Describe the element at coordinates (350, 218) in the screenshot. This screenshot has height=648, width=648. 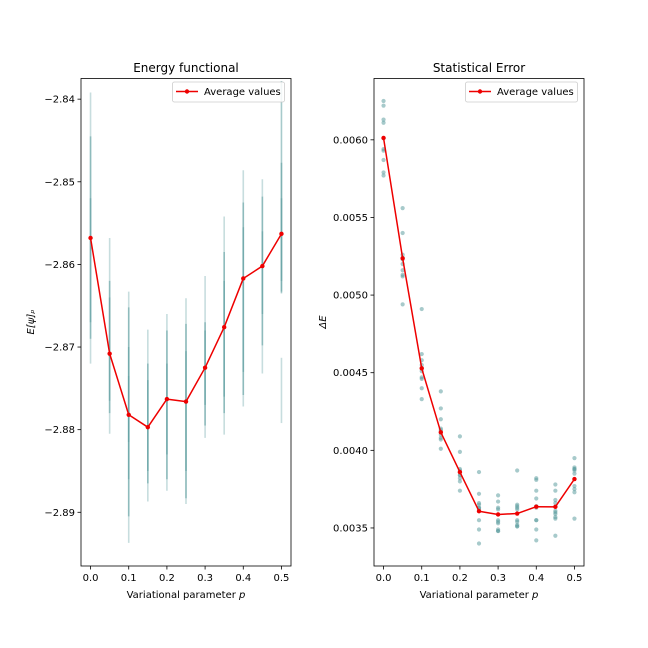
I see `y-tick-label: 0.0055` at that location.